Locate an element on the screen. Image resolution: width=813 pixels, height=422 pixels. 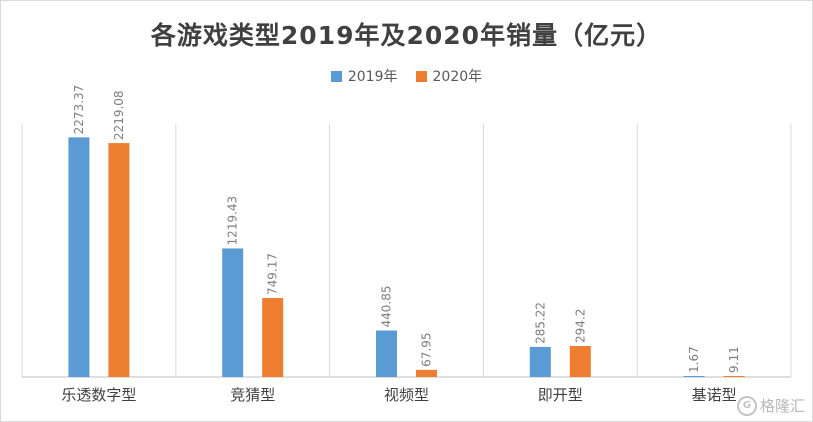
legend-swatch-2020 is located at coordinates (421, 76).